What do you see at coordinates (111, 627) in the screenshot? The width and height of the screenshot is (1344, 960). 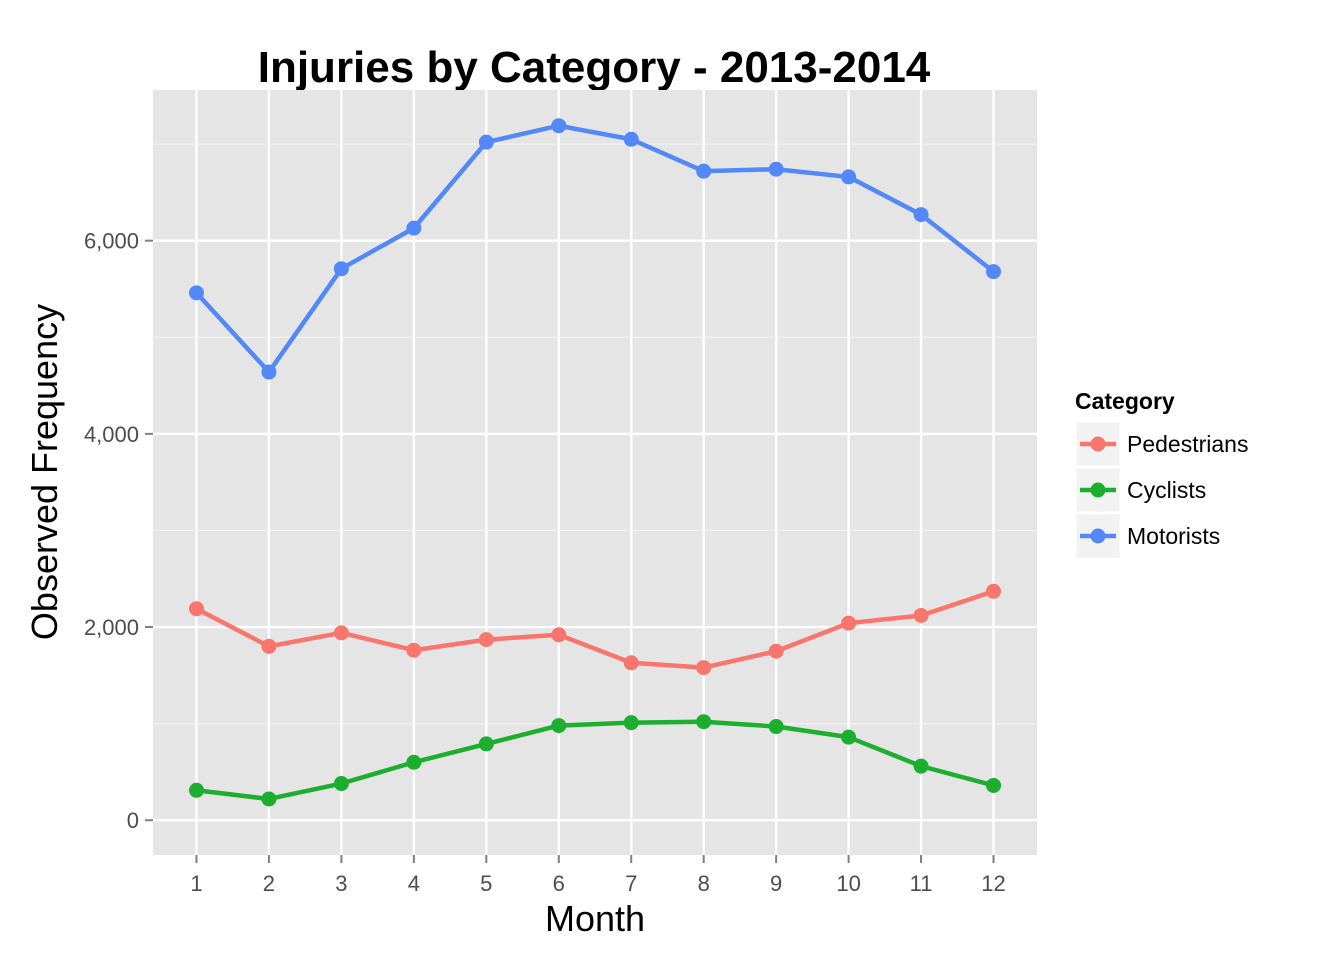 I see `y-tick-label: 2,000` at bounding box center [111, 627].